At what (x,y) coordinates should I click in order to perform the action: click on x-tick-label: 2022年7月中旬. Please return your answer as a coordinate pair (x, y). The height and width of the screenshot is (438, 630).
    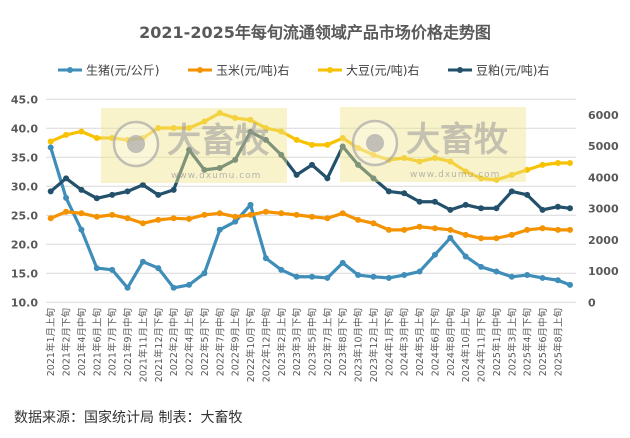
    Looking at the image, I should click on (220, 342).